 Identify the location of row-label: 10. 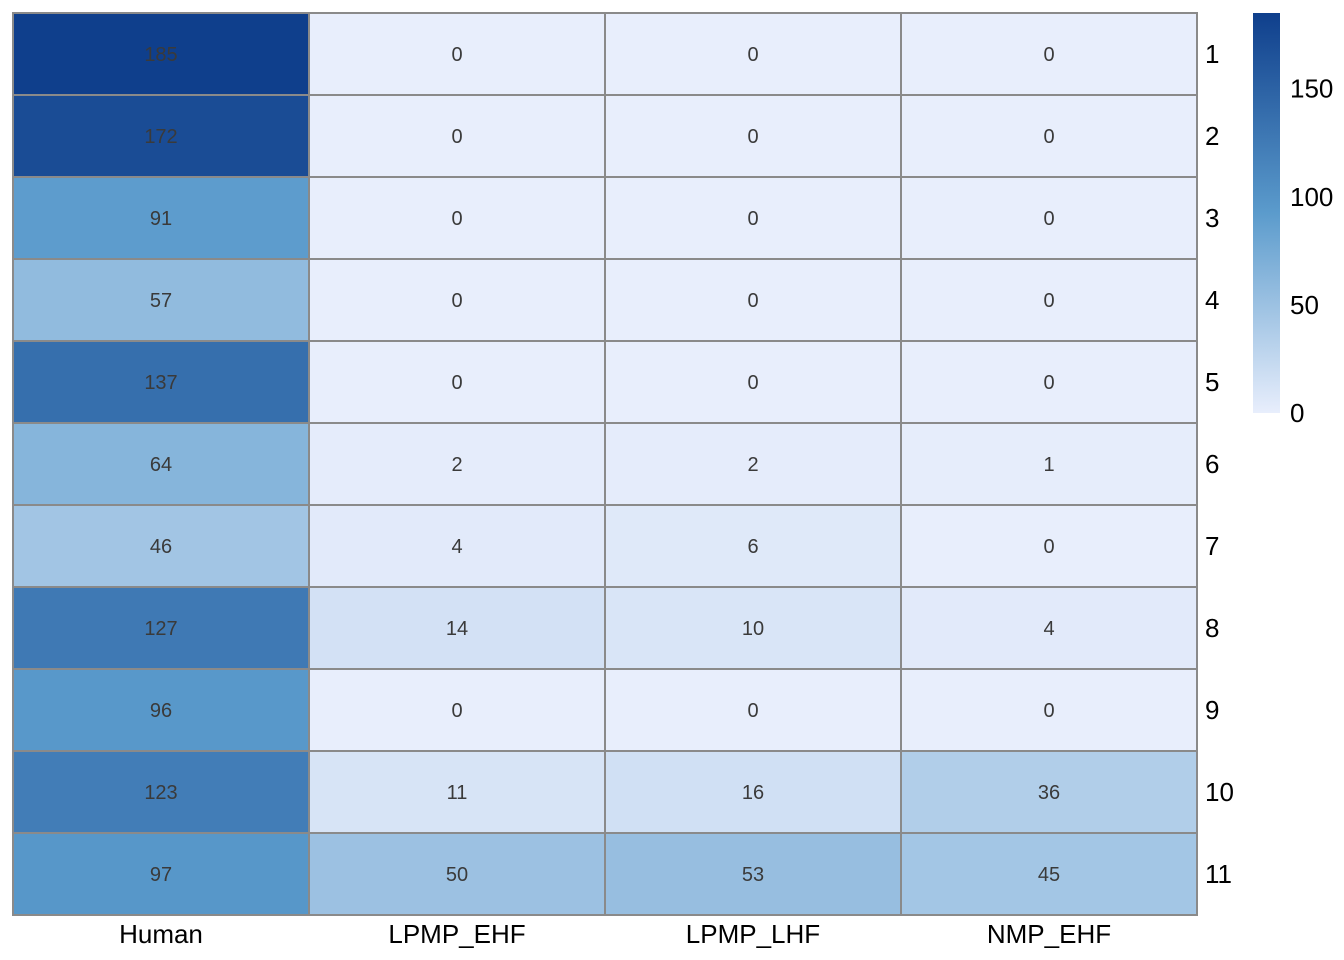
(1219, 792).